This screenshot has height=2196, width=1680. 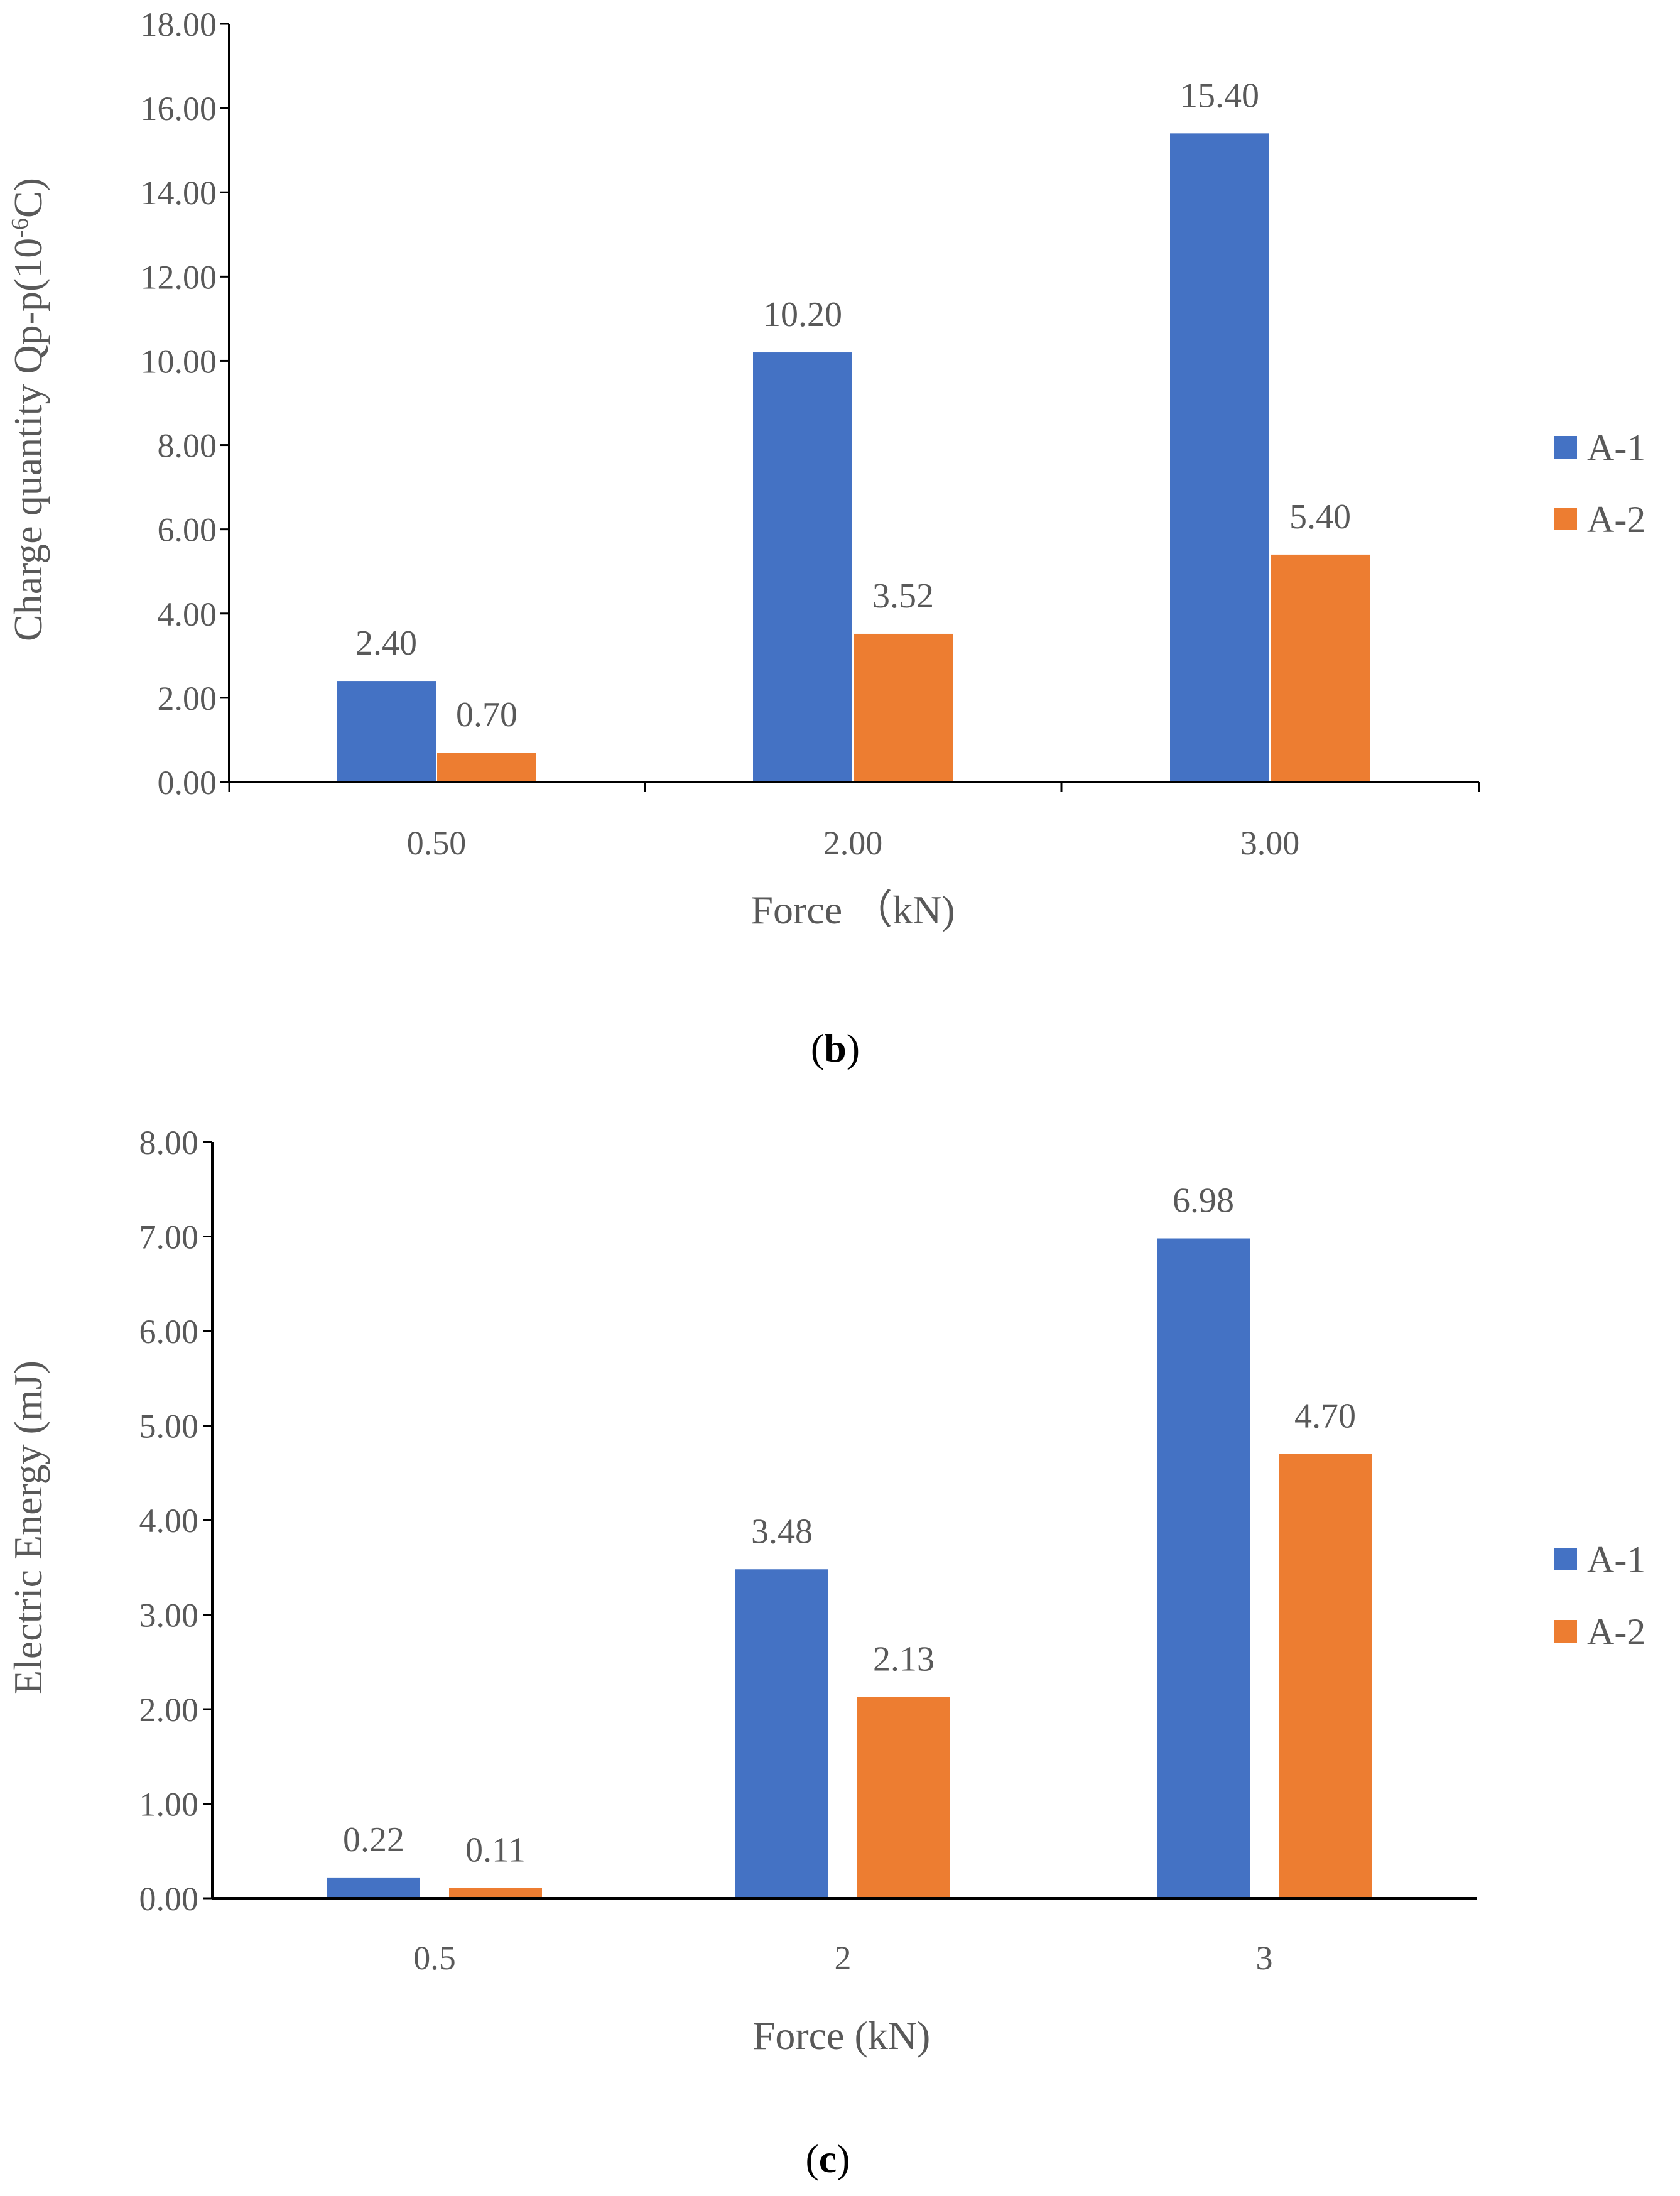 I want to click on data-label-a-1-3: 15.40, so click(x=1219, y=95).